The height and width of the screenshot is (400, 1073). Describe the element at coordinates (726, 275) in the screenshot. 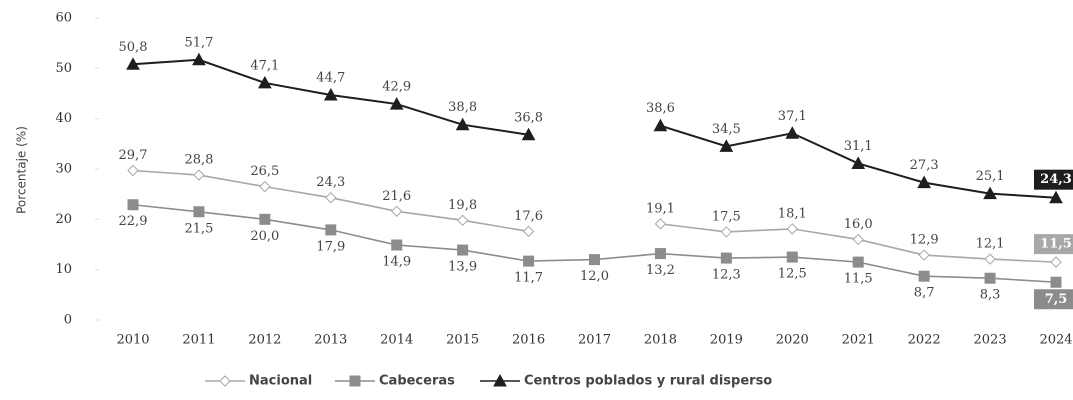

I see `value-label: 12,3` at that location.